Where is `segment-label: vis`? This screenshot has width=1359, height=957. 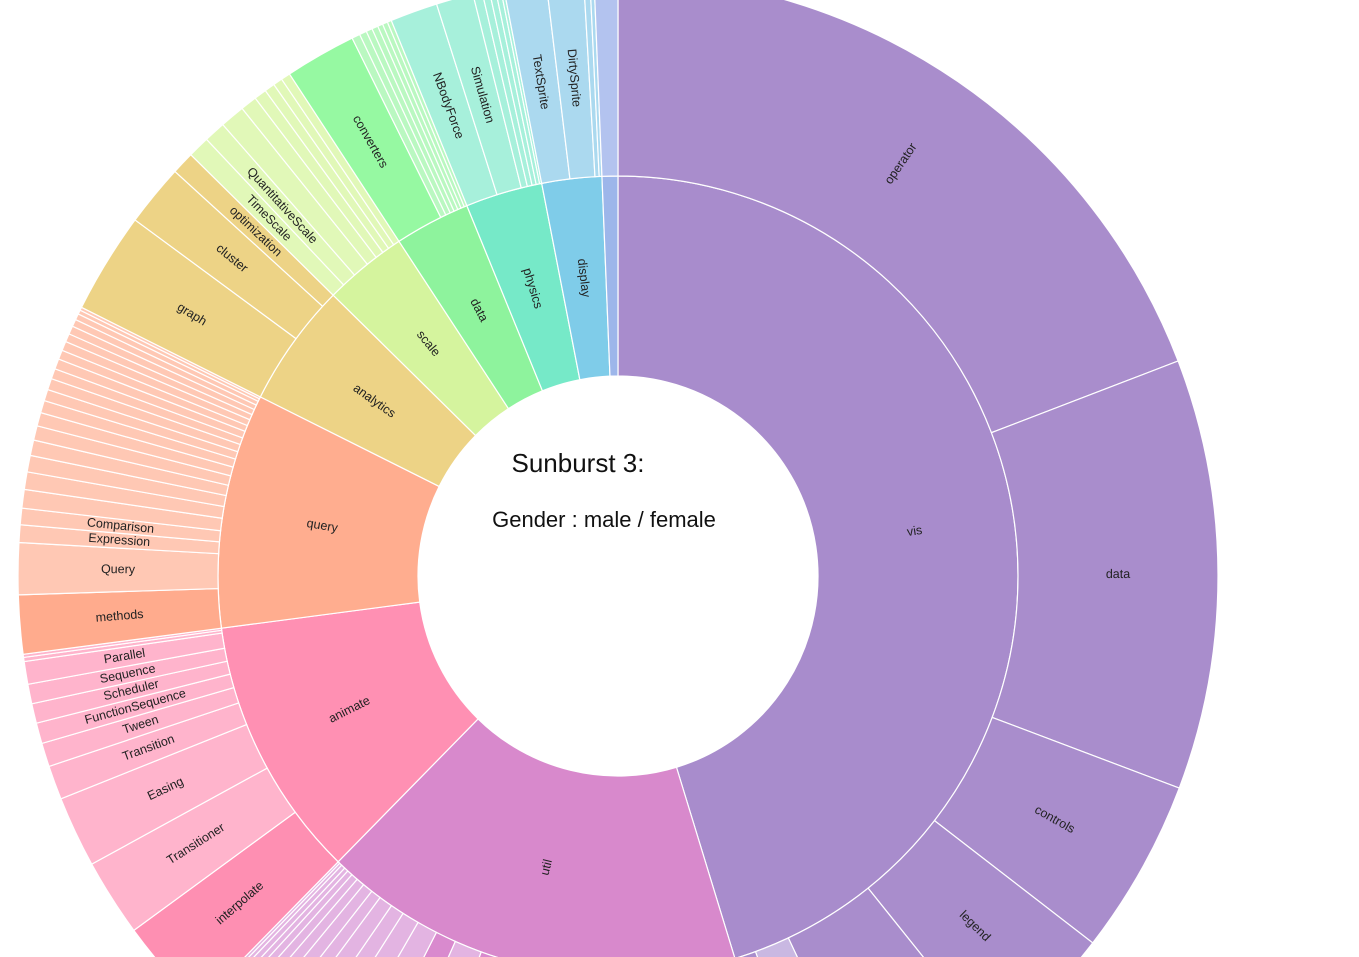
segment-label: vis is located at coordinates (914, 531).